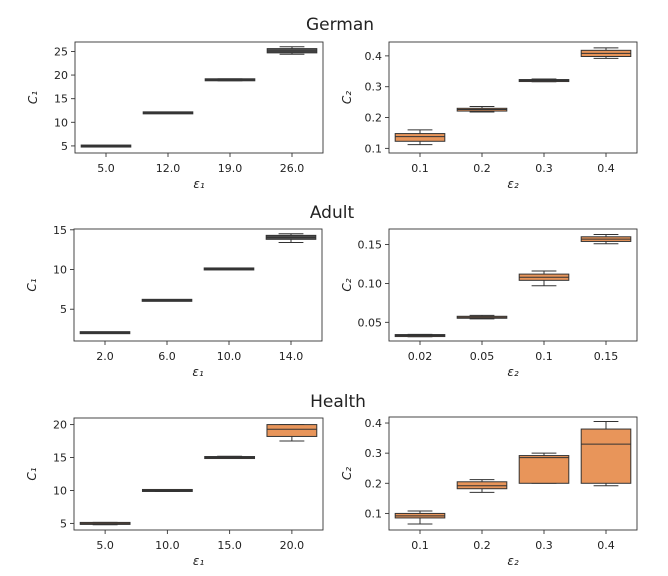 This screenshot has height=576, width=668. What do you see at coordinates (544, 168) in the screenshot?
I see `german-c2-xtick-label: 0.3` at bounding box center [544, 168].